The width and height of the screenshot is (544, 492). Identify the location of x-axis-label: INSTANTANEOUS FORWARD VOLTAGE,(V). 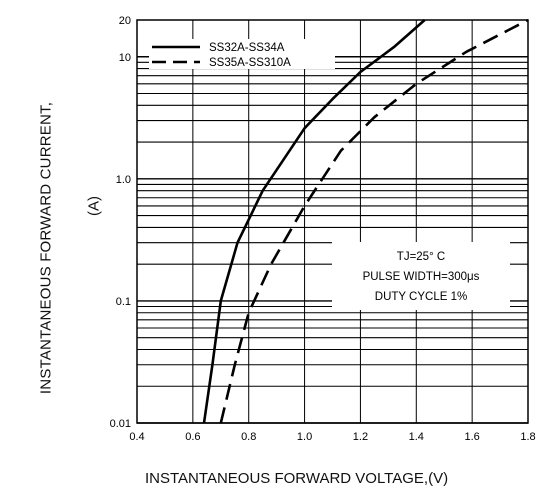
(297, 478).